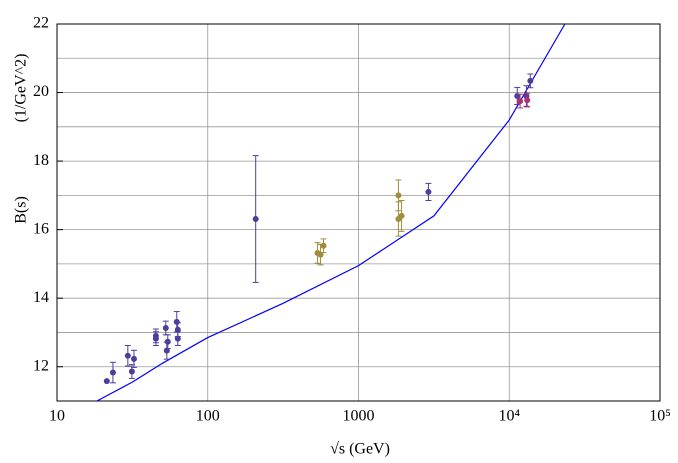 The height and width of the screenshot is (463, 678). I want to click on y-tick-label: 20, so click(41, 91).